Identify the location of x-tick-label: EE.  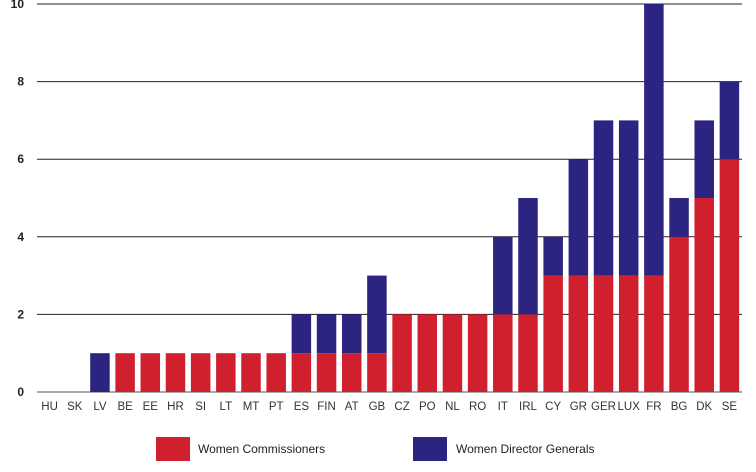
(151, 407).